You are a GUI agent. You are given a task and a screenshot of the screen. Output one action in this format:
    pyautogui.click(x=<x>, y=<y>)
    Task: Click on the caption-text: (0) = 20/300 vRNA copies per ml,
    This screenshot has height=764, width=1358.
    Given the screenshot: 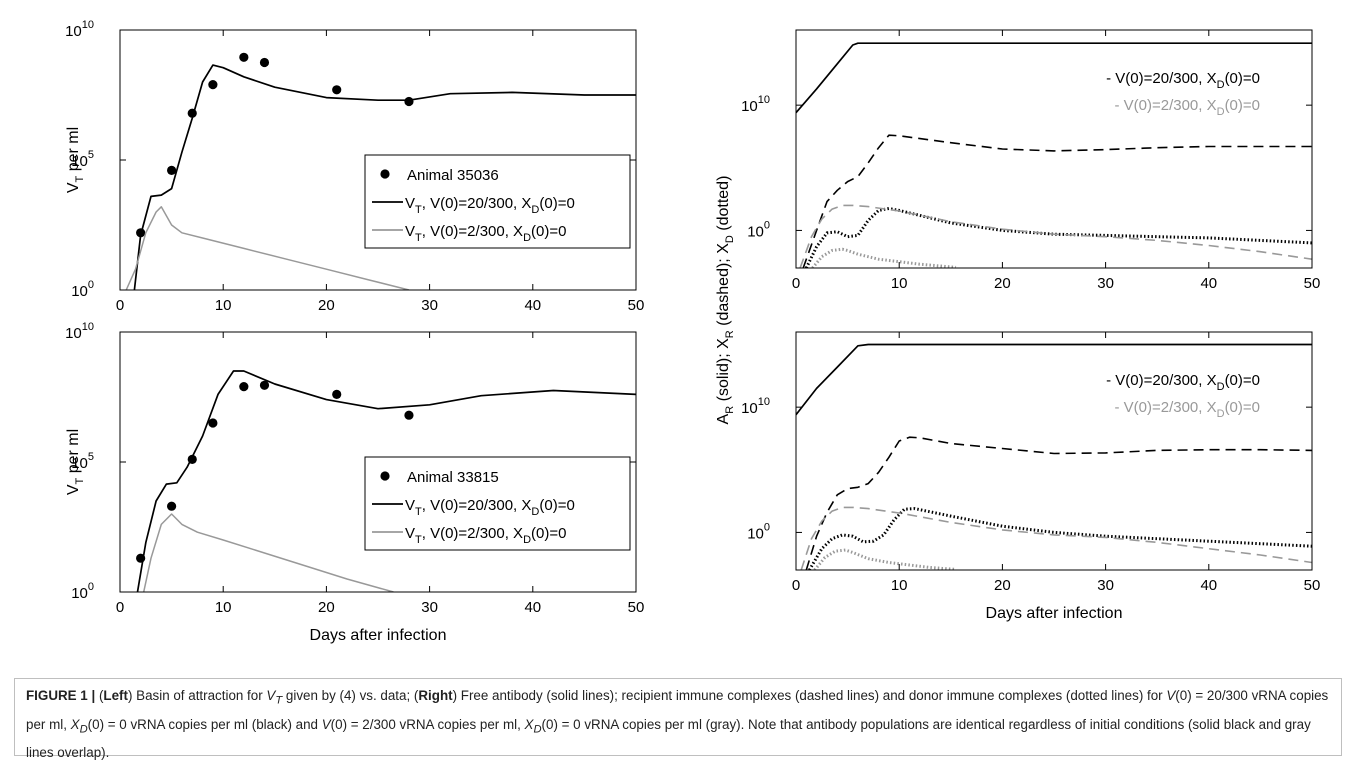 What is the action you would take?
    pyautogui.click(x=677, y=710)
    